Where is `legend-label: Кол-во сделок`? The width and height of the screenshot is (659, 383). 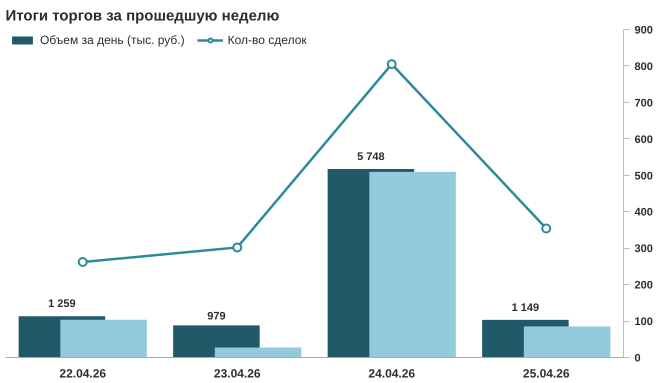 legend-label: Кол-во сделок is located at coordinates (267, 40).